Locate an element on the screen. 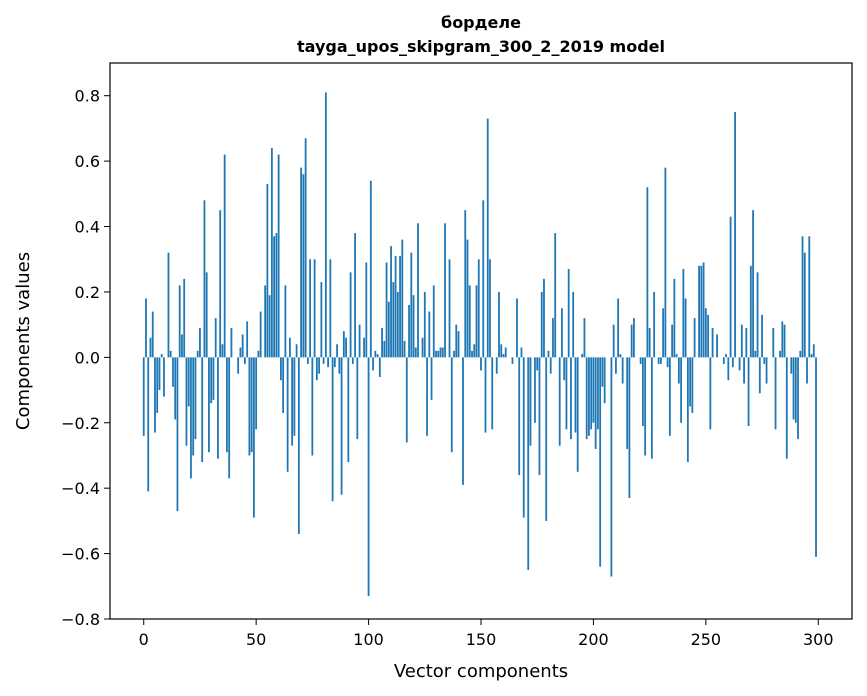 The height and width of the screenshot is (696, 867). y-tick-label: 0.8 is located at coordinates (87, 96).